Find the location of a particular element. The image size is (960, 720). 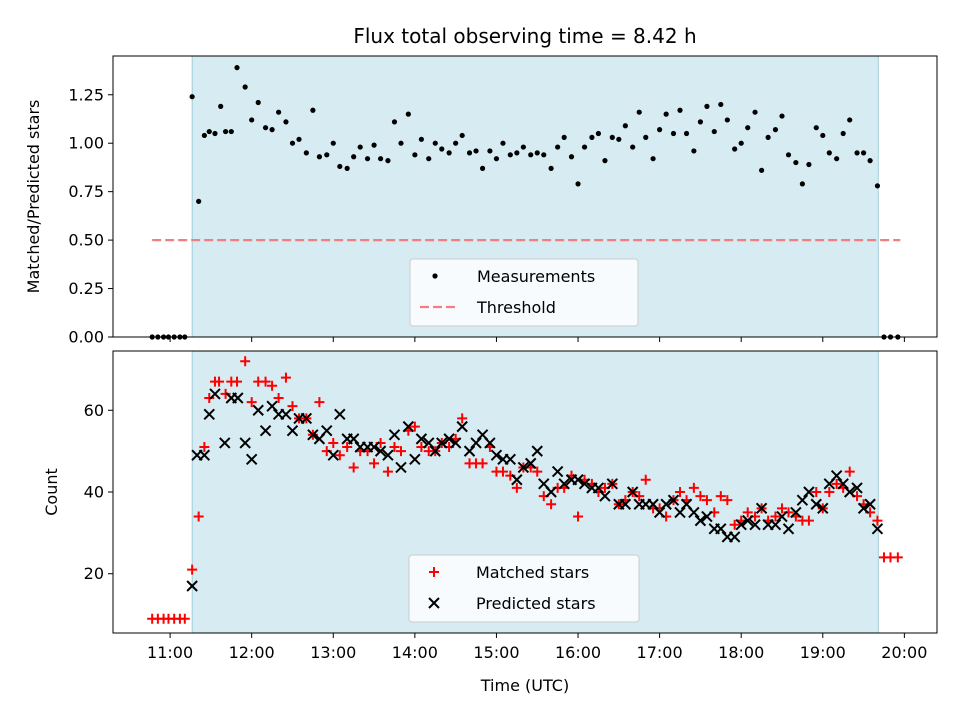

bottom-y-tick-label: 60 is located at coordinates (94, 410).